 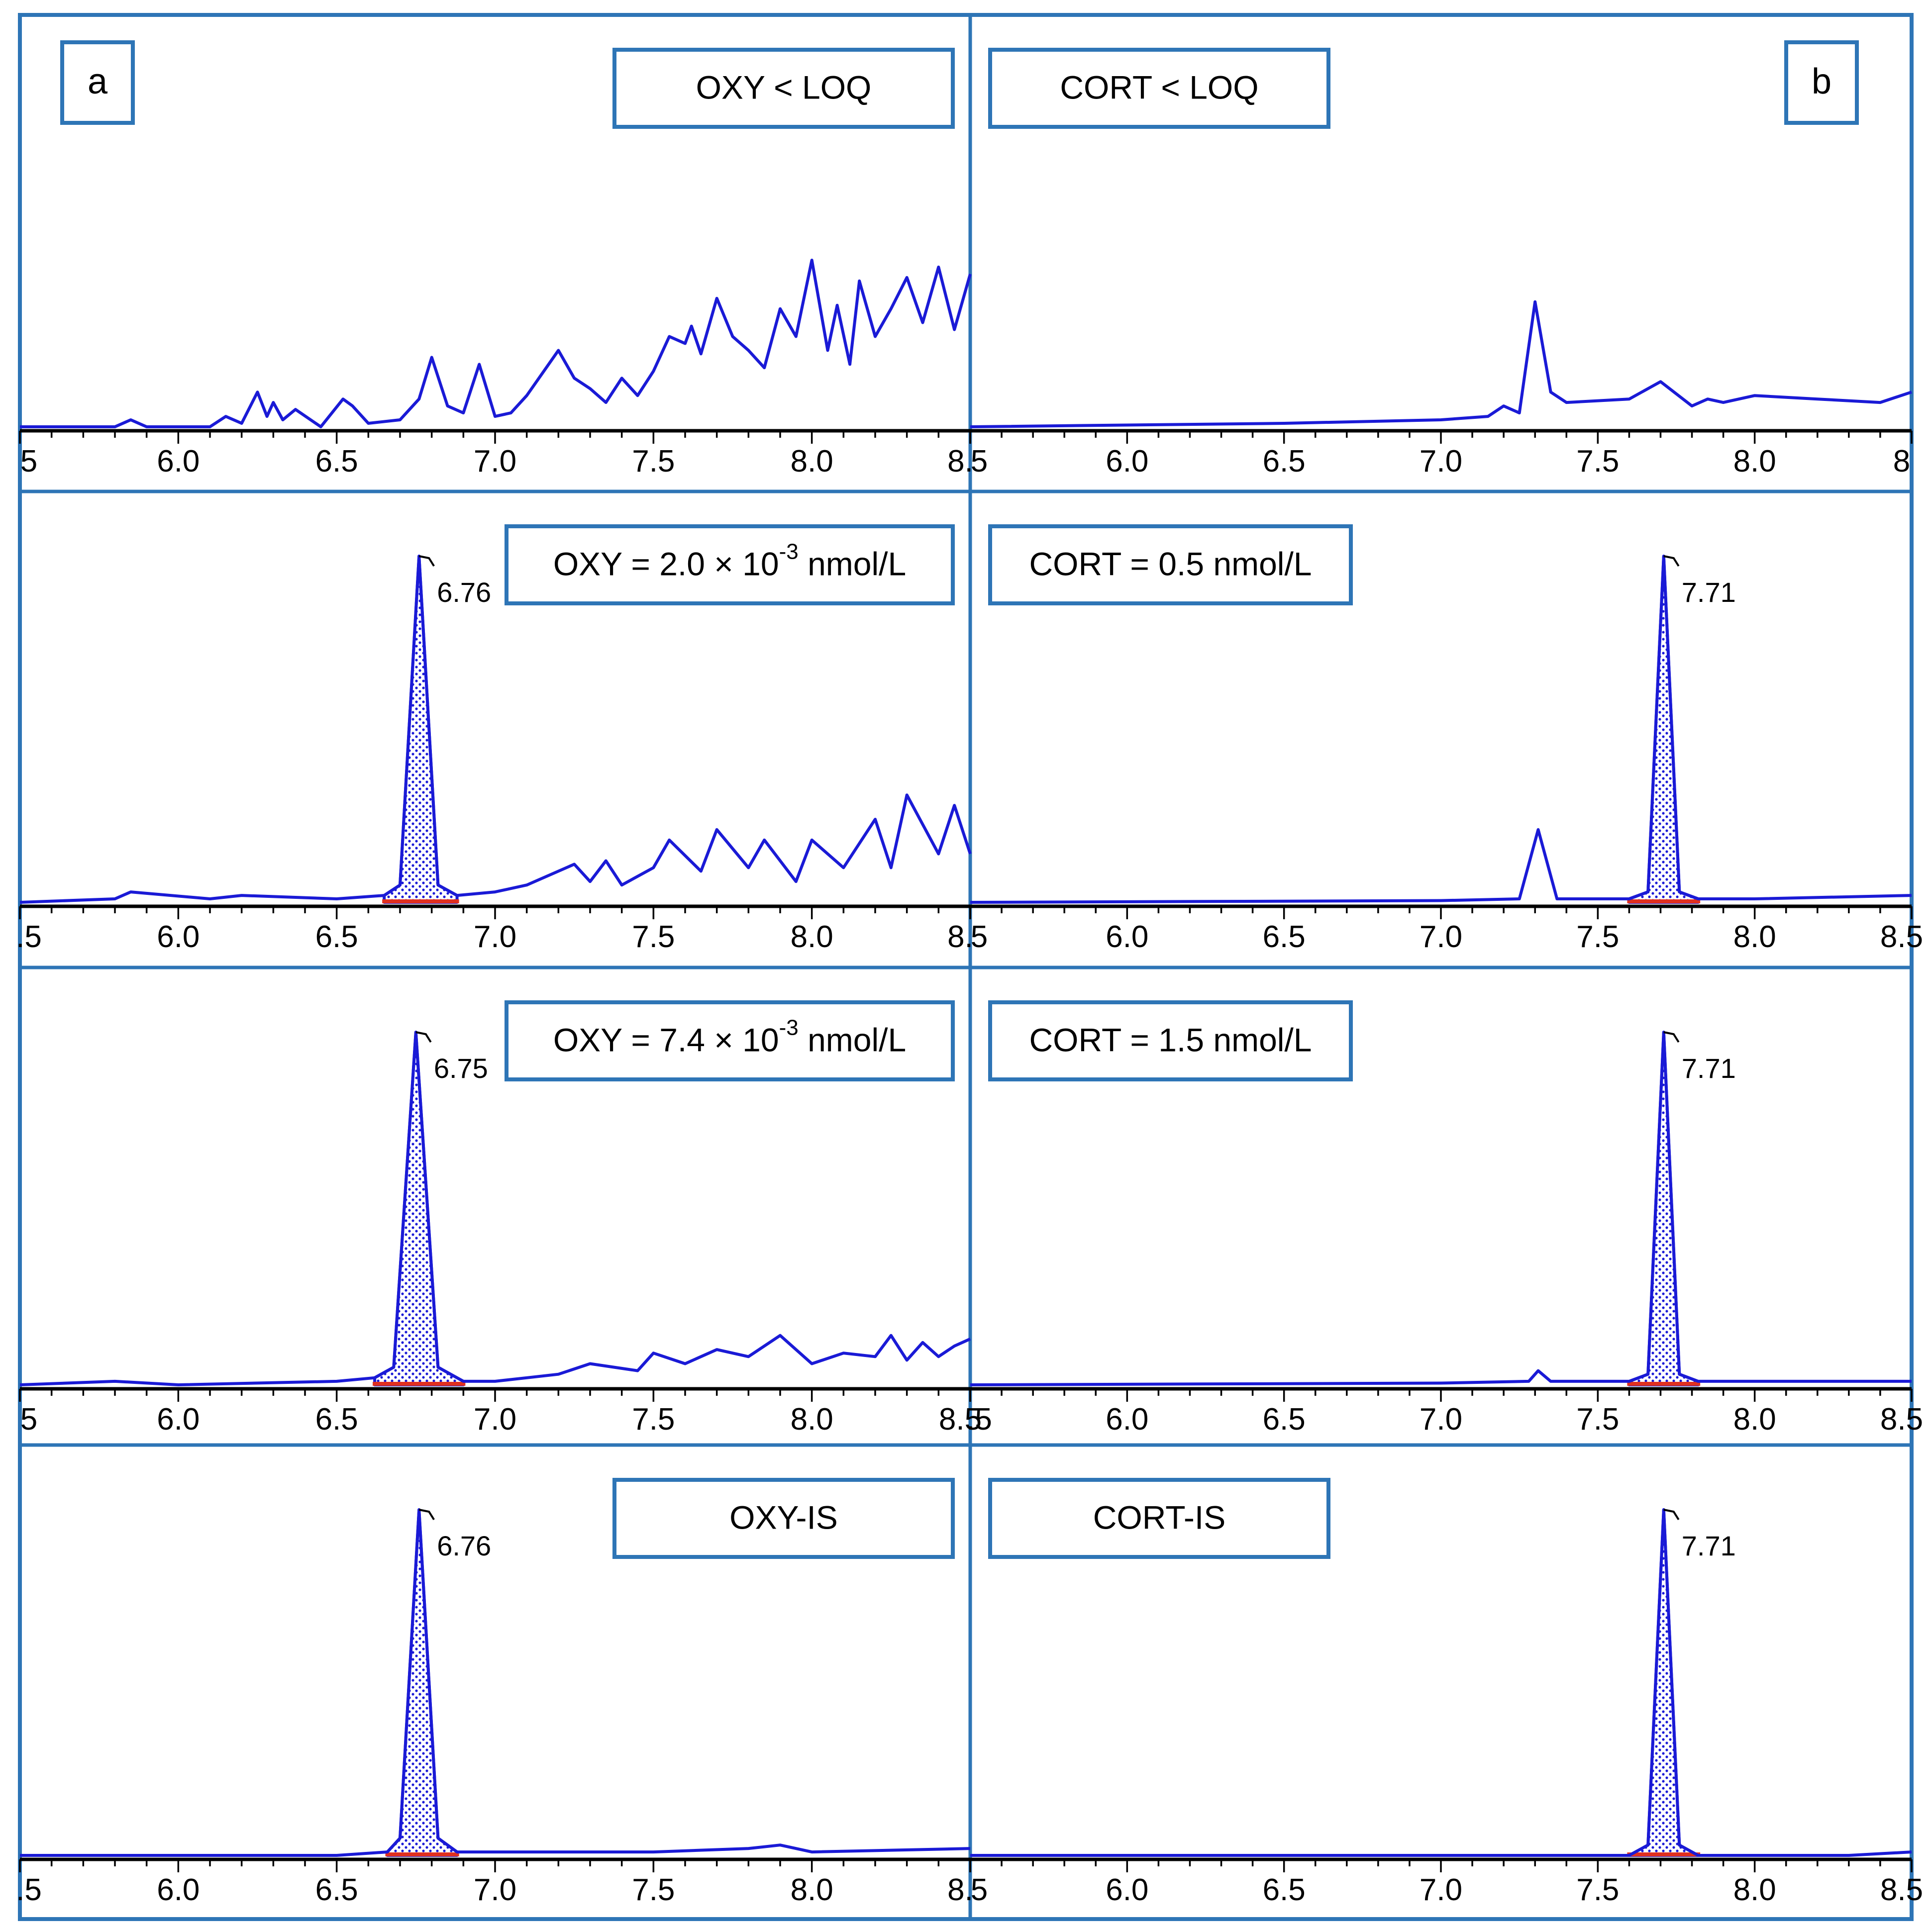 I want to click on annotation-text: OXY-IS, so click(x=784, y=1517).